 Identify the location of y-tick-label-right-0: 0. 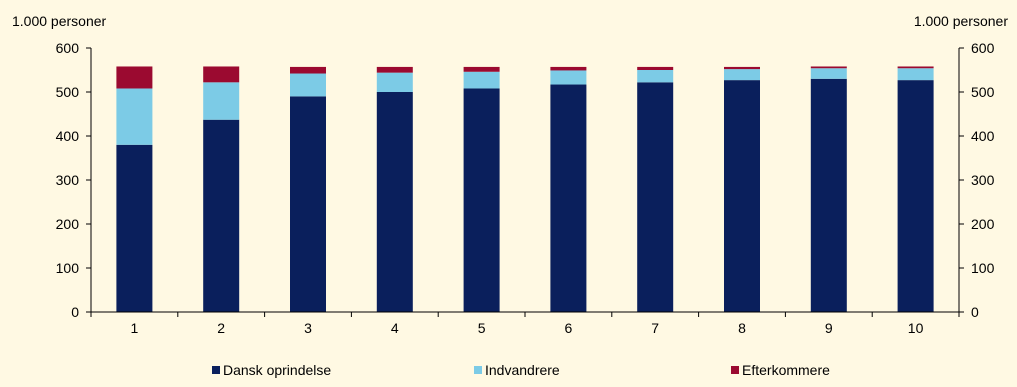
(975, 312).